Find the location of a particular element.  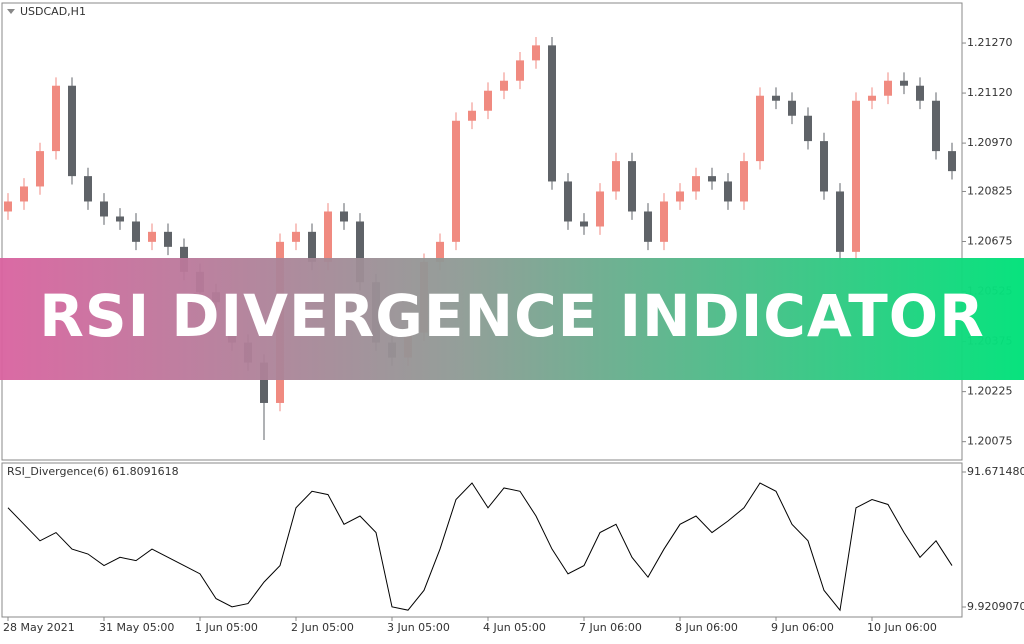

y-tick-label: 9.9209070 is located at coordinates (995, 606).